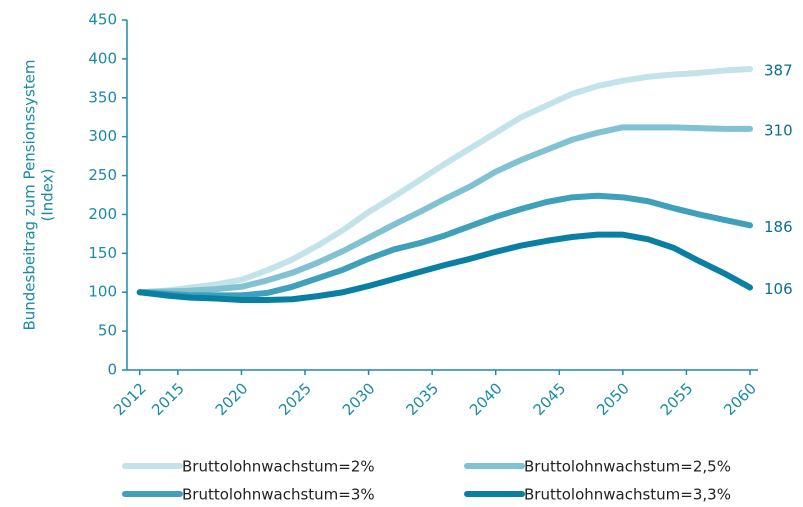  Describe the element at coordinates (550, 399) in the screenshot. I see `x-tick-label: 2045` at that location.